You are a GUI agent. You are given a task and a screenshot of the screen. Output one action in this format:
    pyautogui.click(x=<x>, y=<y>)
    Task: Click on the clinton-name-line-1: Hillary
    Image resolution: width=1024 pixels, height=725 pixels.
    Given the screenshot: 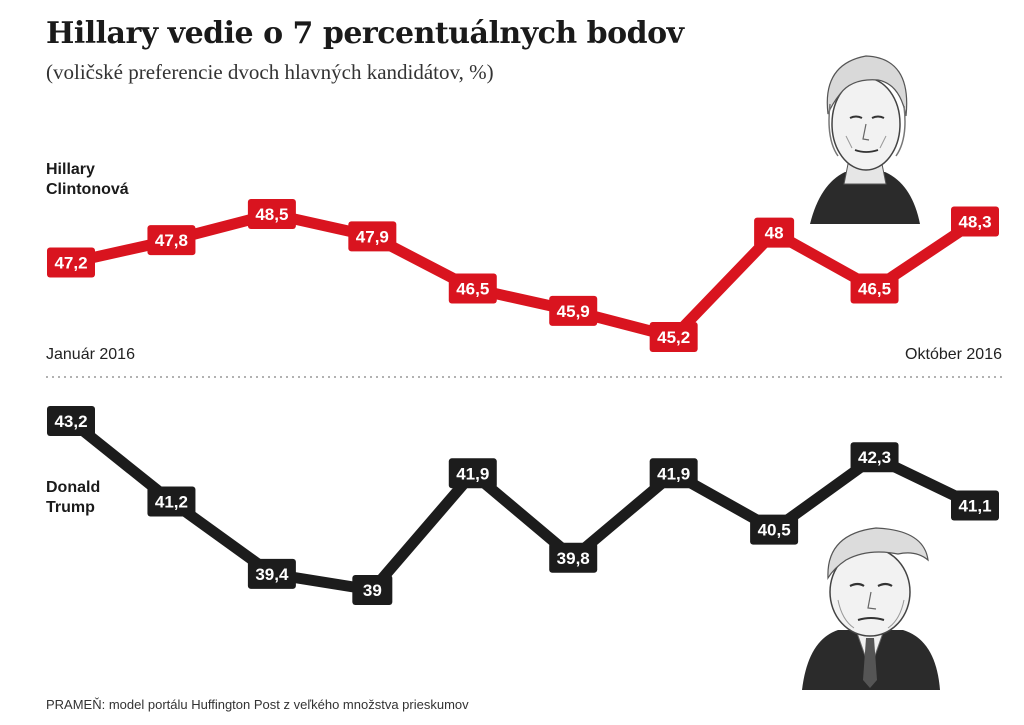 What is the action you would take?
    pyautogui.click(x=70, y=169)
    